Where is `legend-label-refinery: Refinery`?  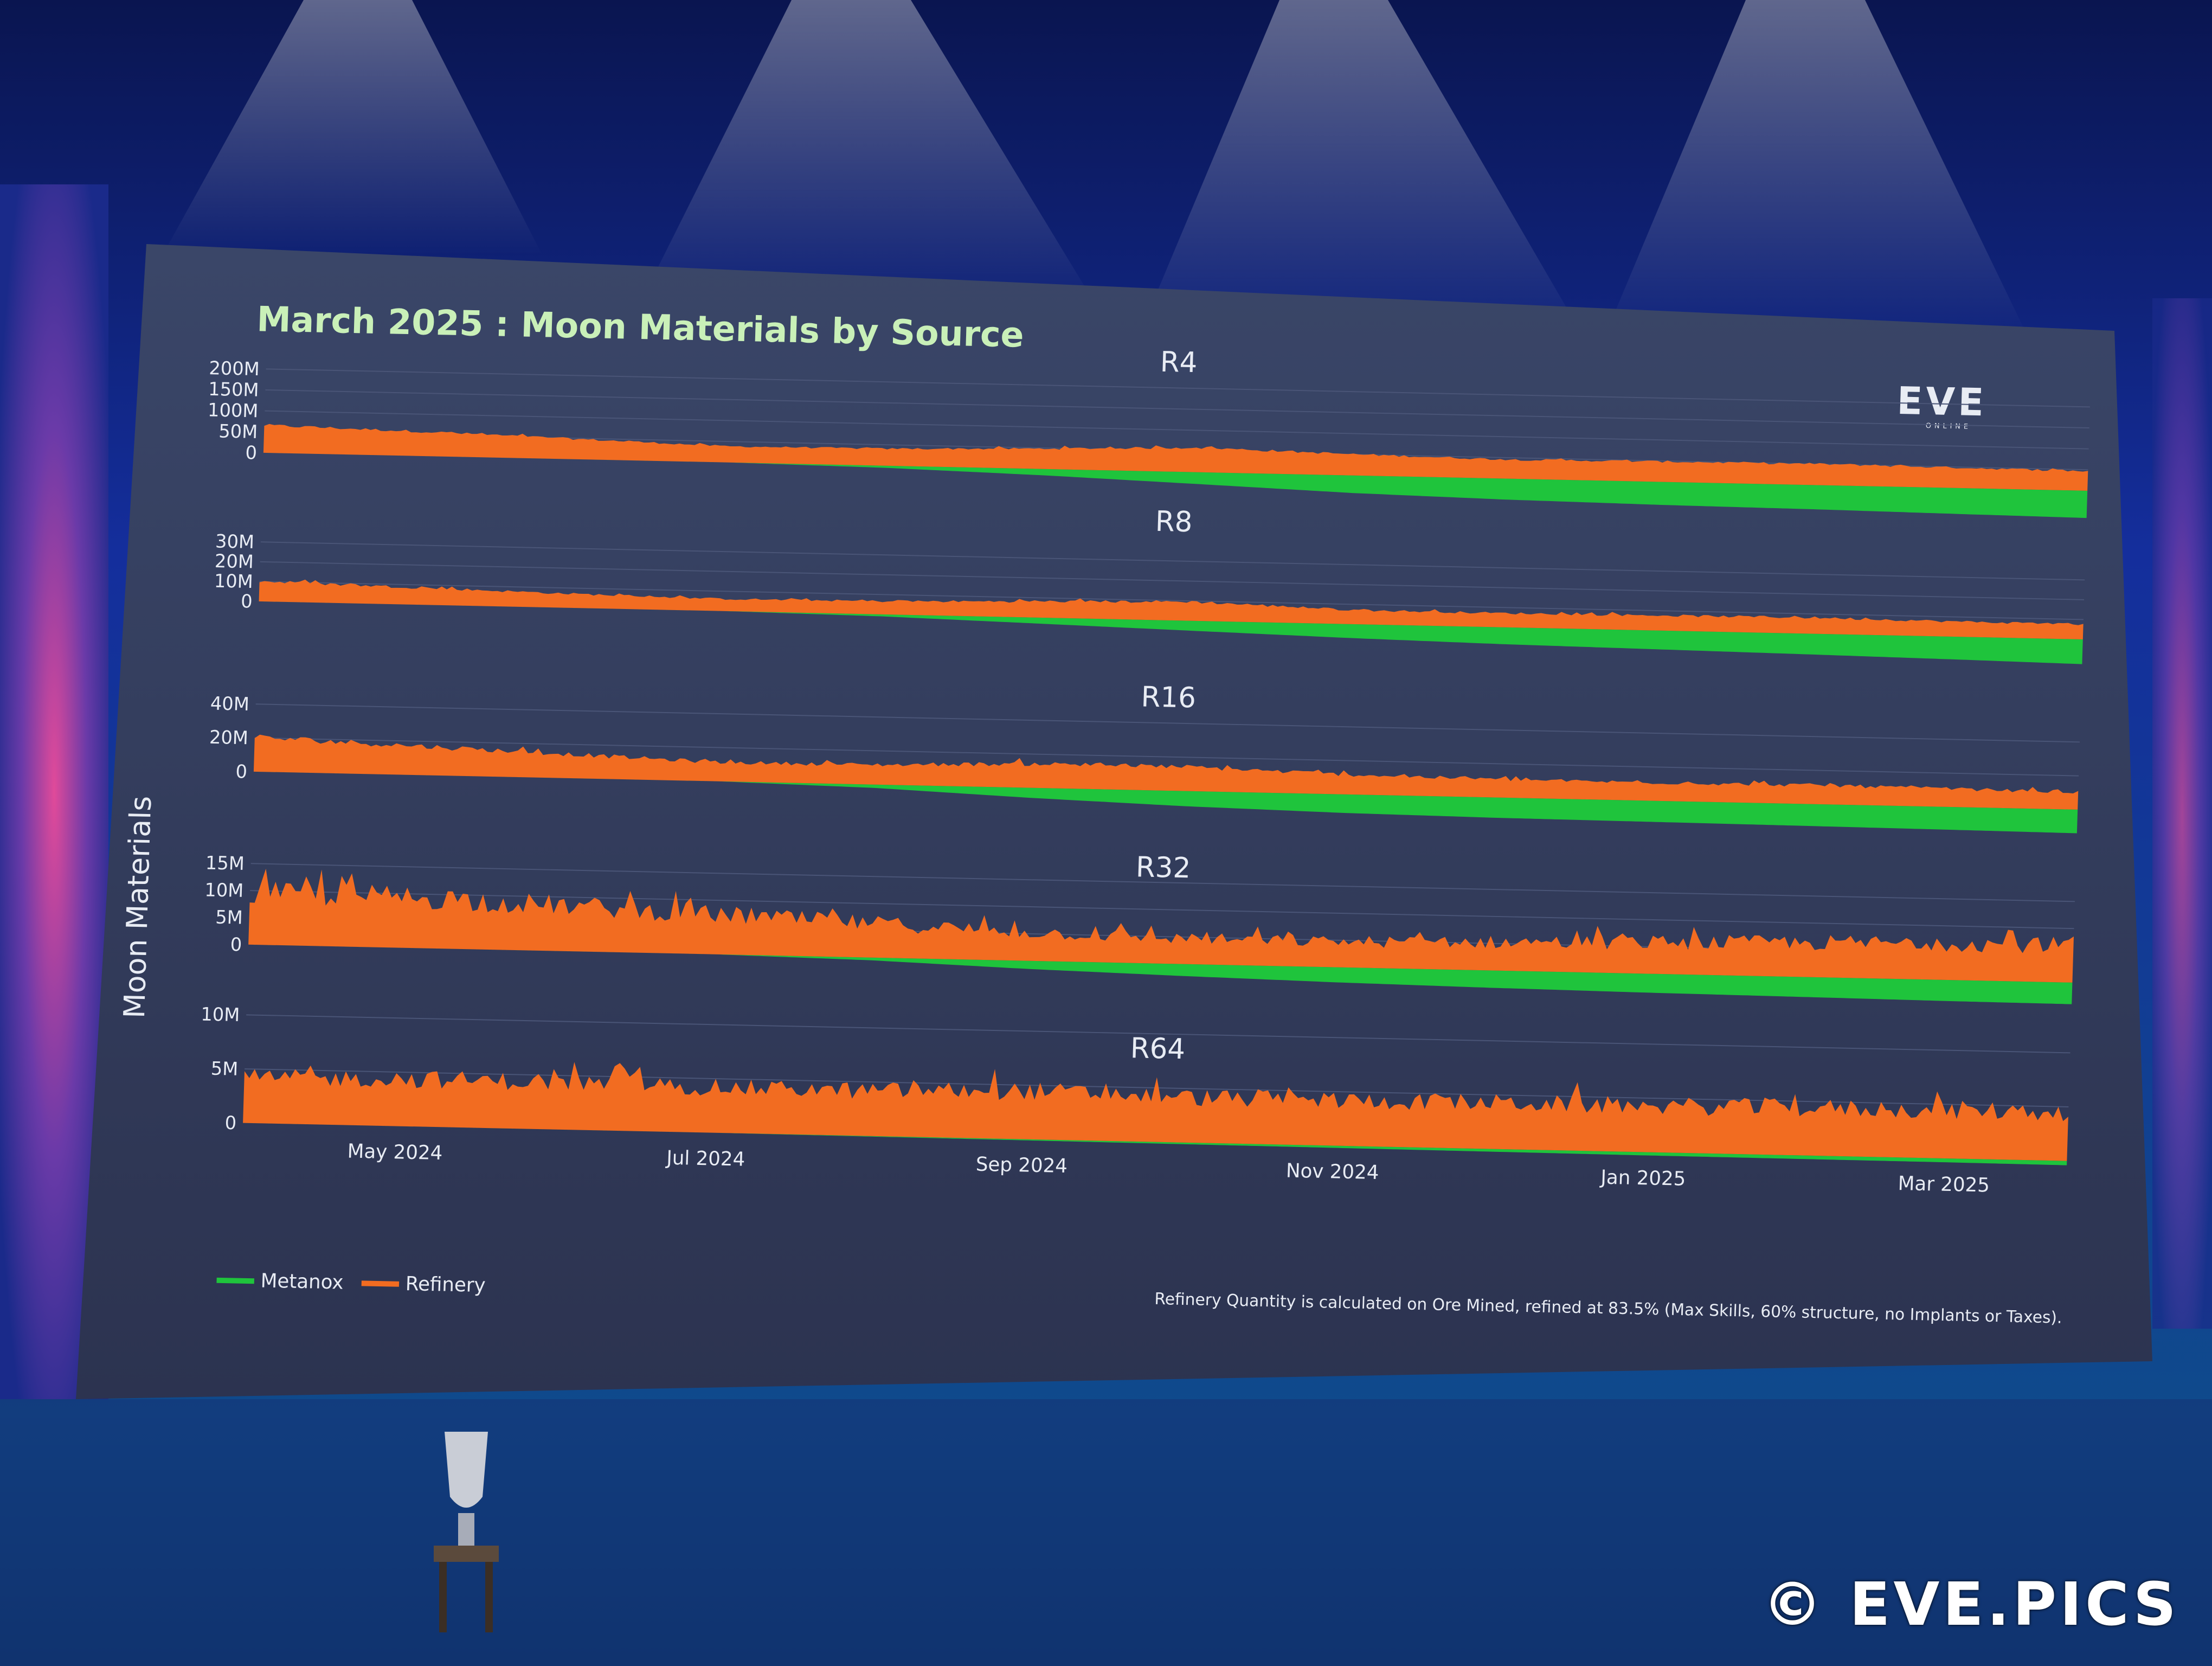
legend-label-refinery: Refinery is located at coordinates (445, 1285).